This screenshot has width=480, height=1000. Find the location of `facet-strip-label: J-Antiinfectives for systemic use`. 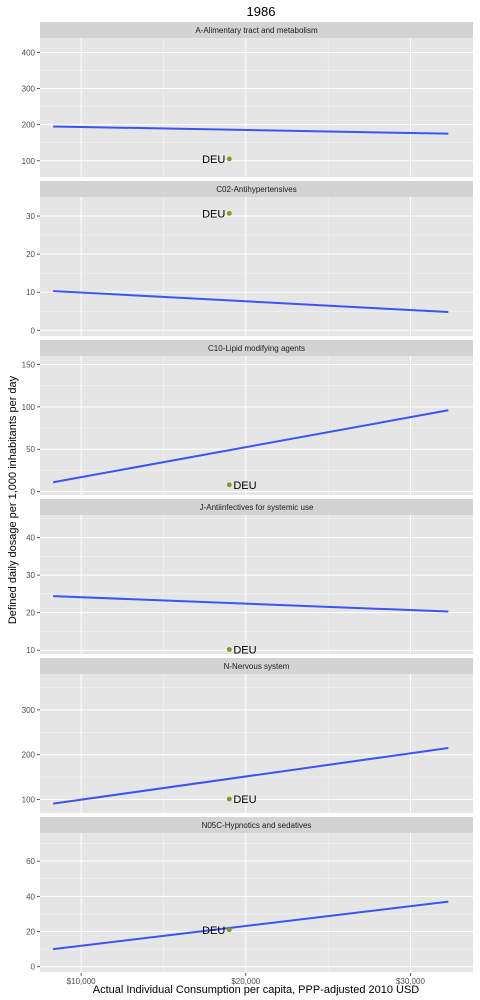

facet-strip-label: J-Antiinfectives for systemic use is located at coordinates (257, 507).